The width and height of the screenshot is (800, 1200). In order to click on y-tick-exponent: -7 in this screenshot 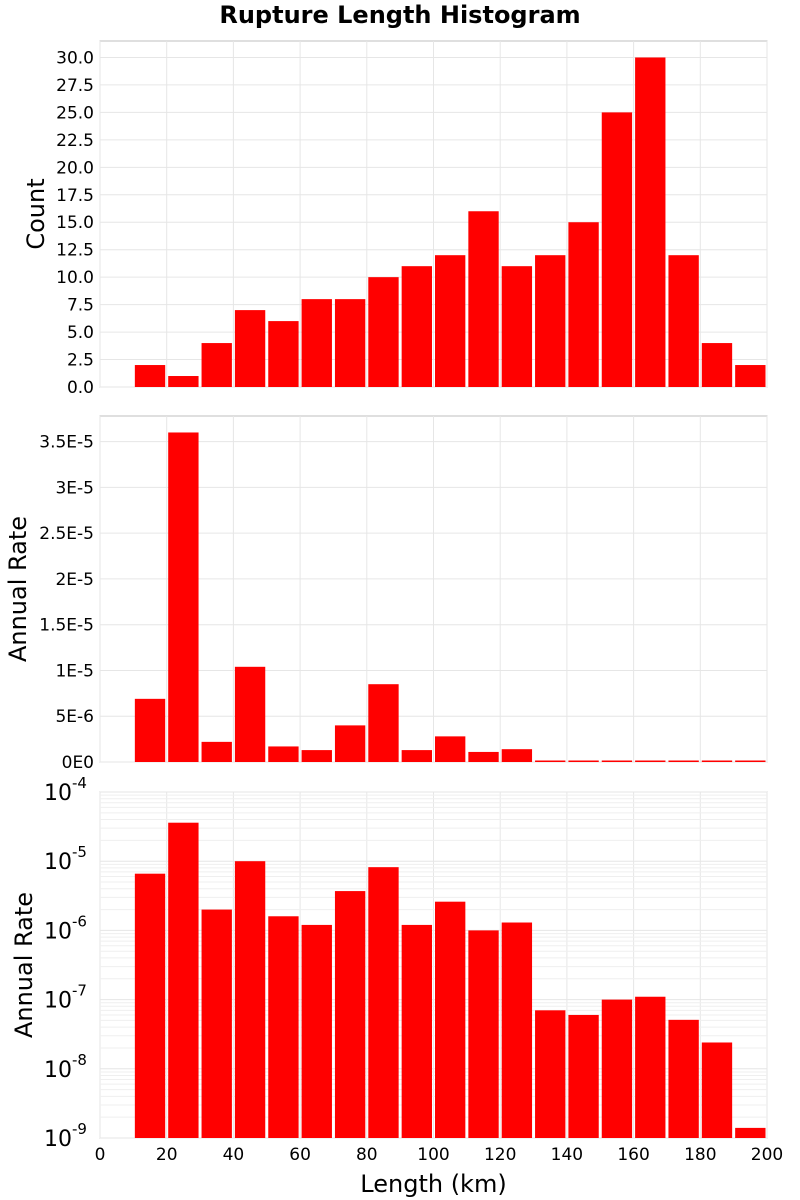, I will do `click(79, 991)`.